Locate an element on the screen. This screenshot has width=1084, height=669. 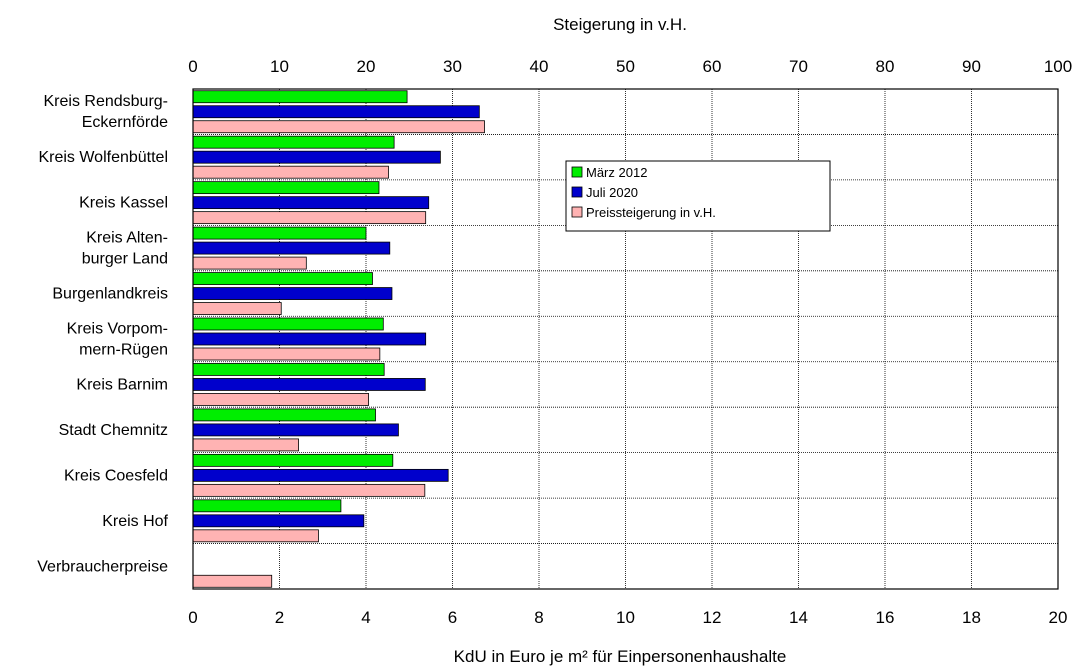
category-label: Kreis Alten- is located at coordinates (127, 238).